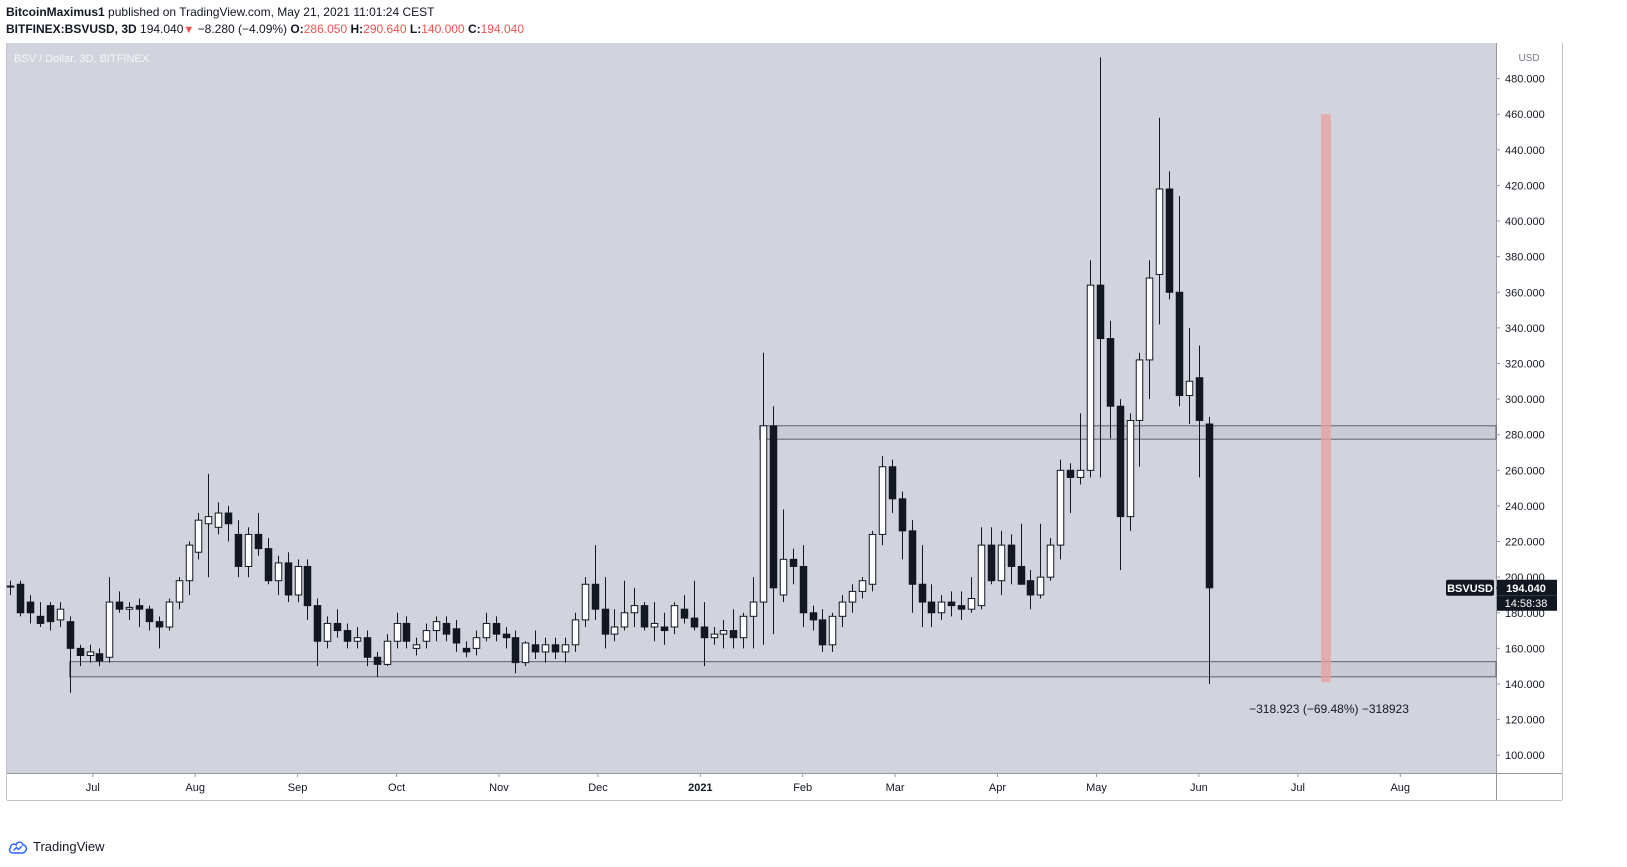  Describe the element at coordinates (1527, 587) in the screenshot. I see `price-tag-box` at that location.